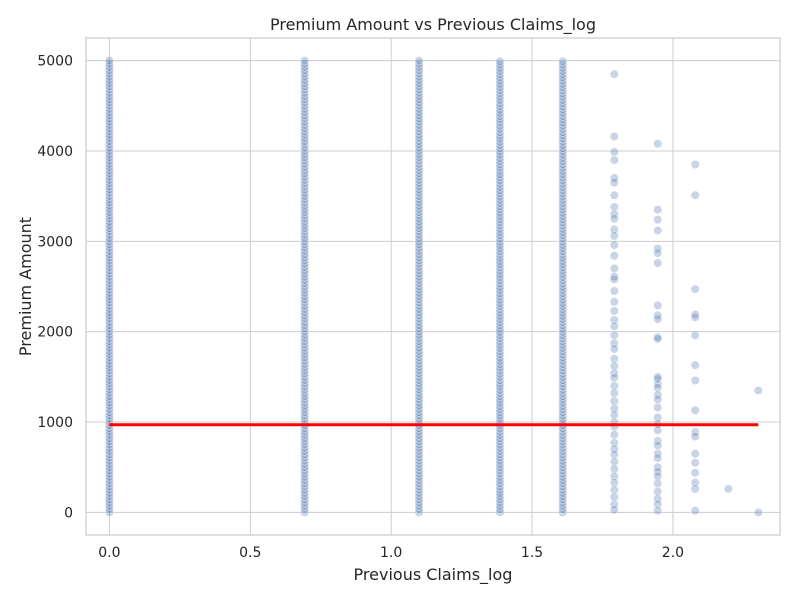  What do you see at coordinates (391, 553) in the screenshot?
I see `x-tick-labels: 0.0 0.5 1.0 1.5 2.0` at bounding box center [391, 553].